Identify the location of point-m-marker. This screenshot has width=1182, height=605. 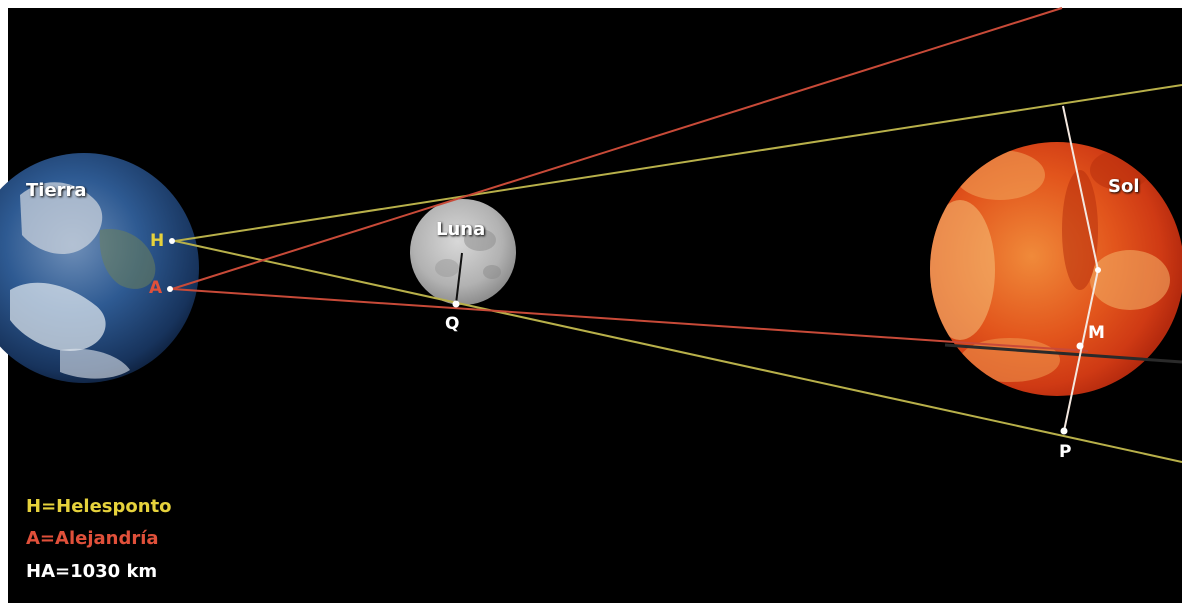
(1080, 346).